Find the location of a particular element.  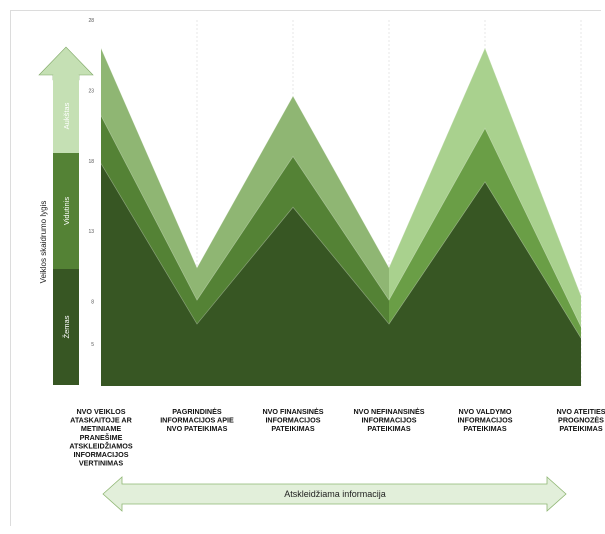

x-axis-label: Atskleidžiama informacija is located at coordinates (335, 494).